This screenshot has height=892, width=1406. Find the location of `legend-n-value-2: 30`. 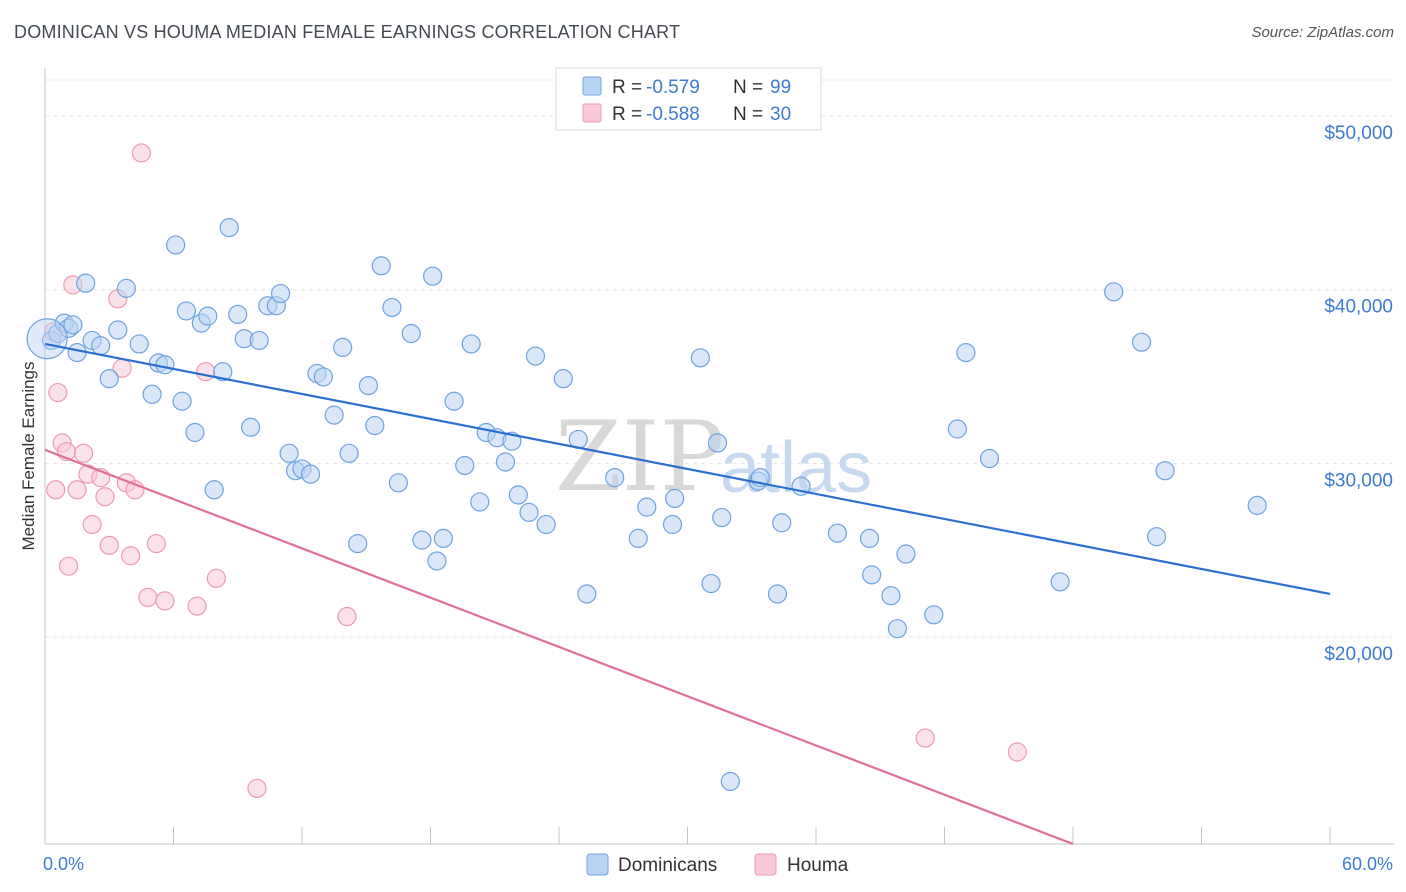

legend-n-value-2: 30 is located at coordinates (780, 114).